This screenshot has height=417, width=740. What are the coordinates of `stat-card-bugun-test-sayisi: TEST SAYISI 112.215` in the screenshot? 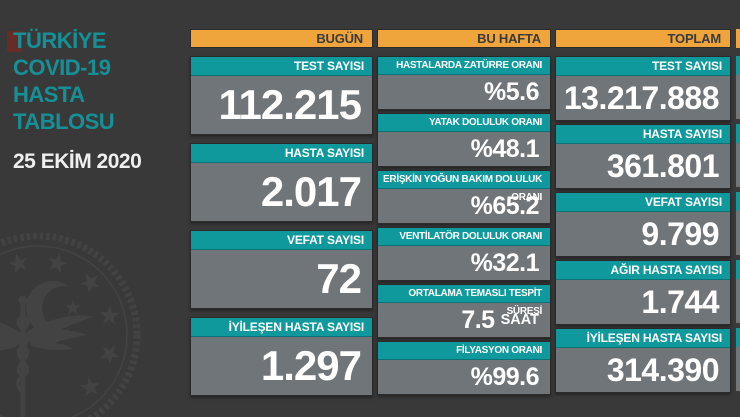 It's located at (281, 95).